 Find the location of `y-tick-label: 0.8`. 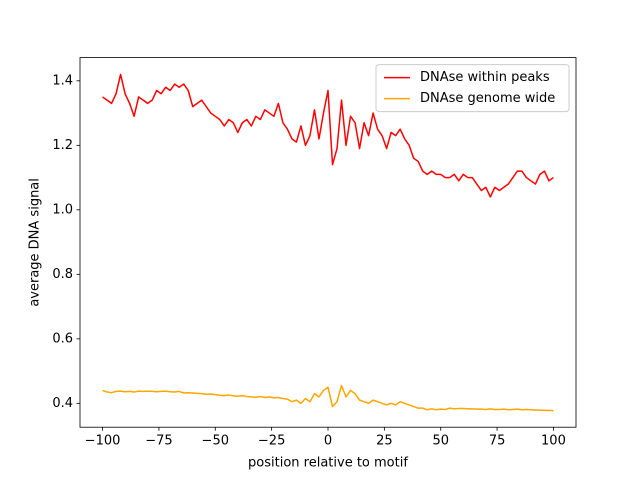

y-tick-label: 0.8 is located at coordinates (62, 274).